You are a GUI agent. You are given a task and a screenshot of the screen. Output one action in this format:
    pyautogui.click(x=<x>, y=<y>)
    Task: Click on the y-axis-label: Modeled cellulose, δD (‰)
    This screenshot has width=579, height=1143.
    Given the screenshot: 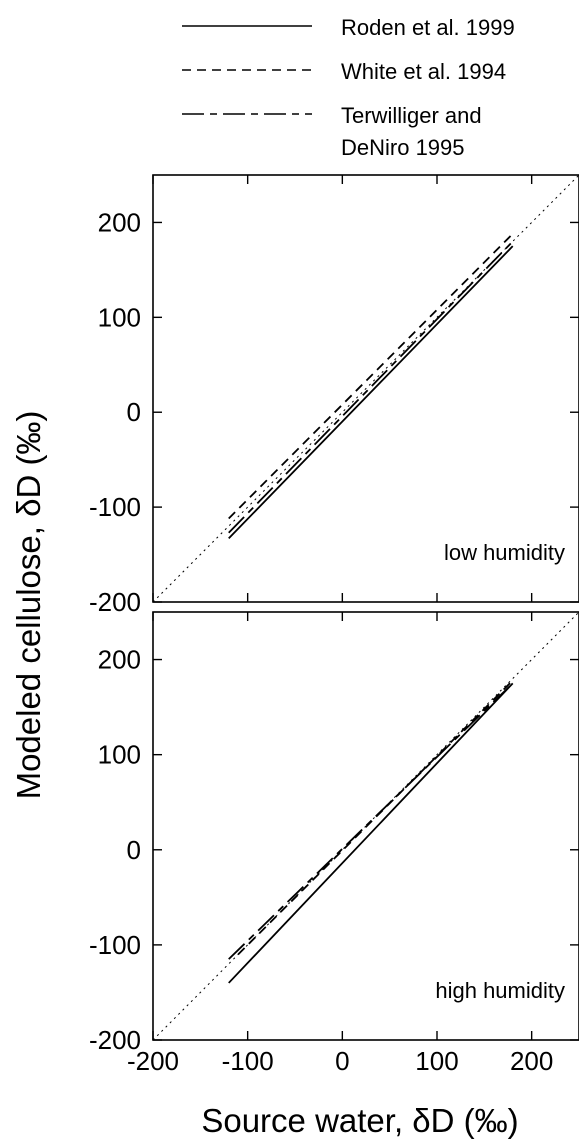 What is the action you would take?
    pyautogui.click(x=28, y=605)
    